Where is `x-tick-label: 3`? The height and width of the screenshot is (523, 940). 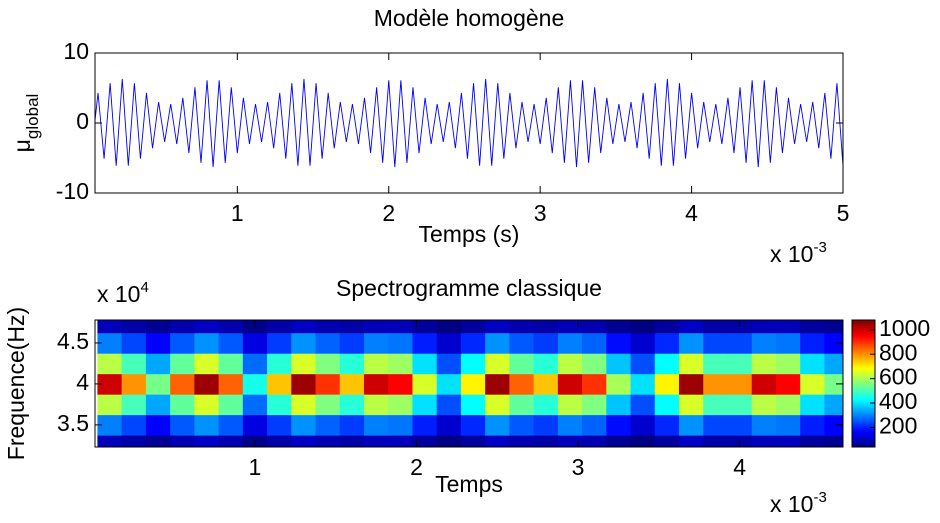
x-tick-label: 3 is located at coordinates (540, 213).